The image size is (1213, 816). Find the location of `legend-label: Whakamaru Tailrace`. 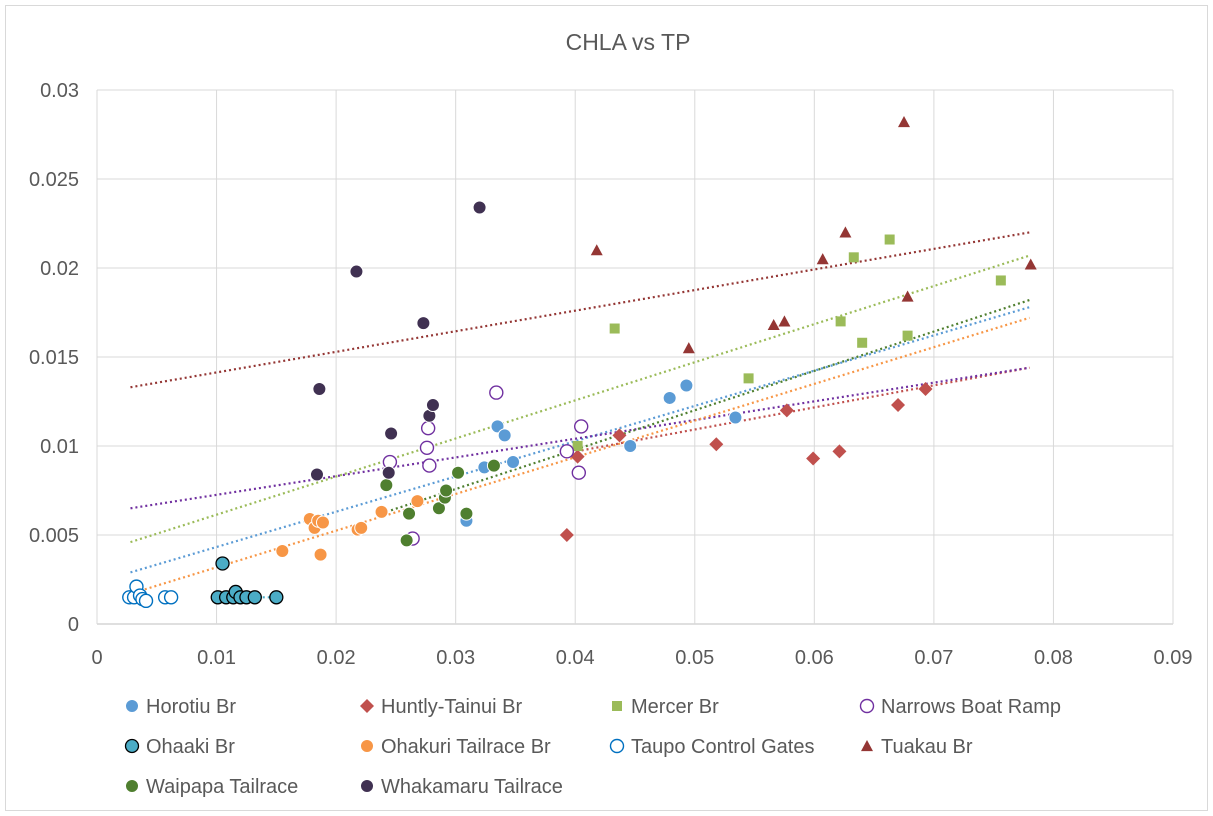

legend-label: Whakamaru Tailrace is located at coordinates (472, 787).